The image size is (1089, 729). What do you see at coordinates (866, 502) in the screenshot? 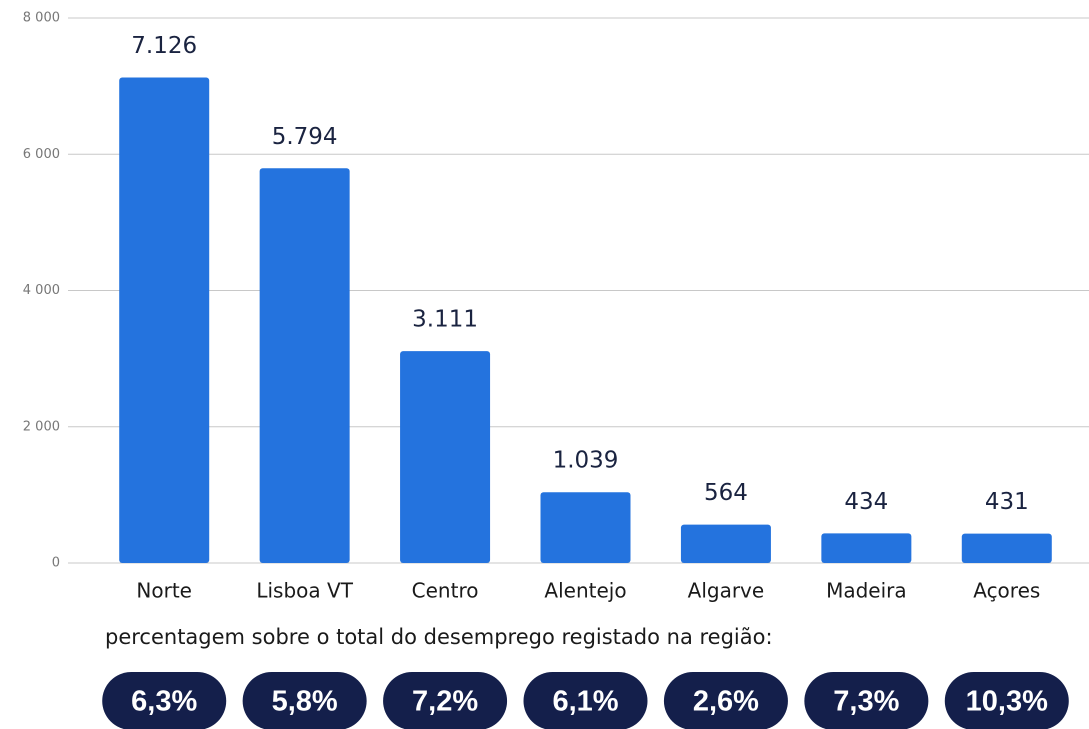
I see `value-label: 434` at bounding box center [866, 502].